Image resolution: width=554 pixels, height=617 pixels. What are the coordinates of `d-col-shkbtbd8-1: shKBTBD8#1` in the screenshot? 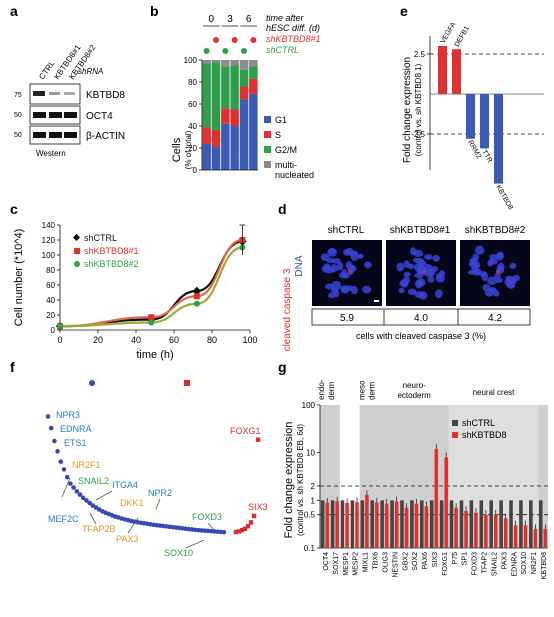 It's located at (420, 230).